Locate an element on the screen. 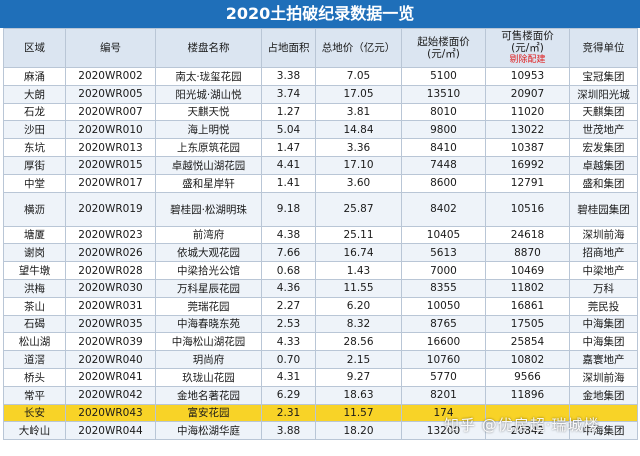 The height and width of the screenshot is (456, 640). cell-total: 17.05 is located at coordinates (358, 94).